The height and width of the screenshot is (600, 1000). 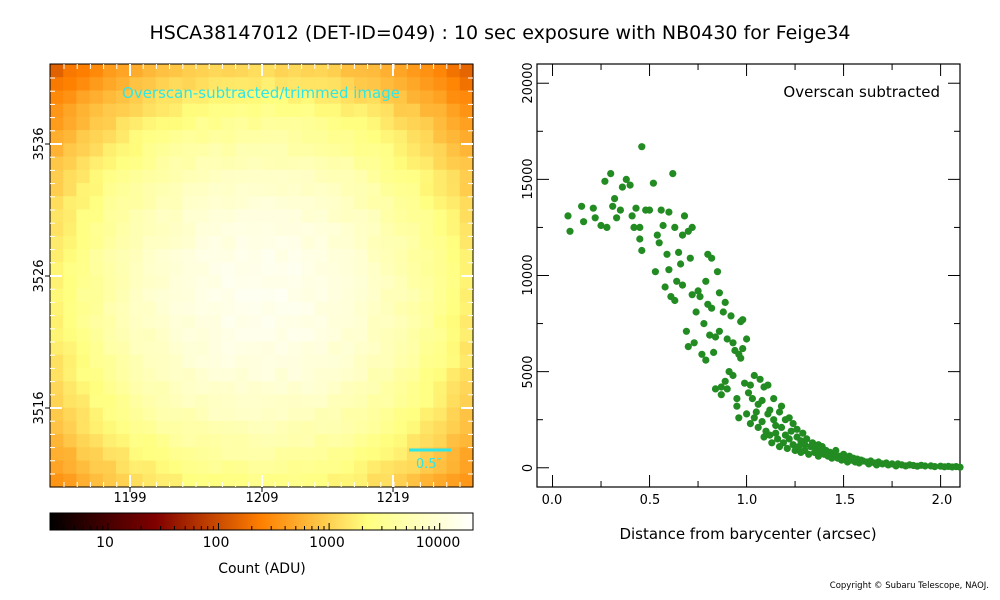 What do you see at coordinates (528, 371) in the screenshot?
I see `y-tick-label: 5000` at bounding box center [528, 371].